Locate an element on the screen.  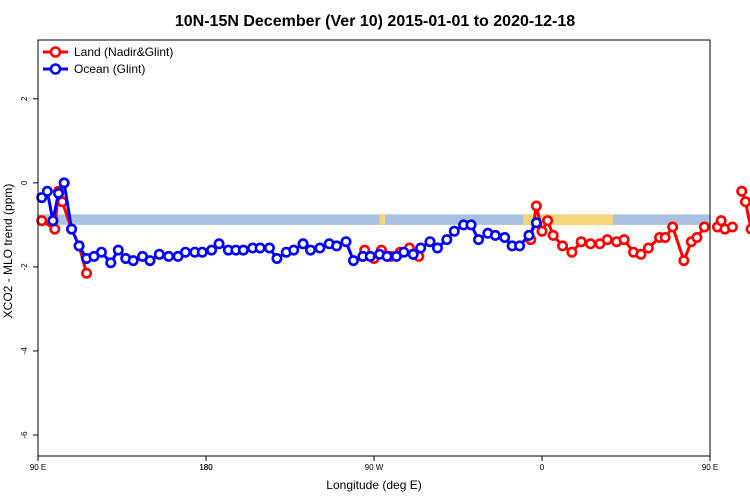
x-tick-label: 90 W is located at coordinates (374, 467).